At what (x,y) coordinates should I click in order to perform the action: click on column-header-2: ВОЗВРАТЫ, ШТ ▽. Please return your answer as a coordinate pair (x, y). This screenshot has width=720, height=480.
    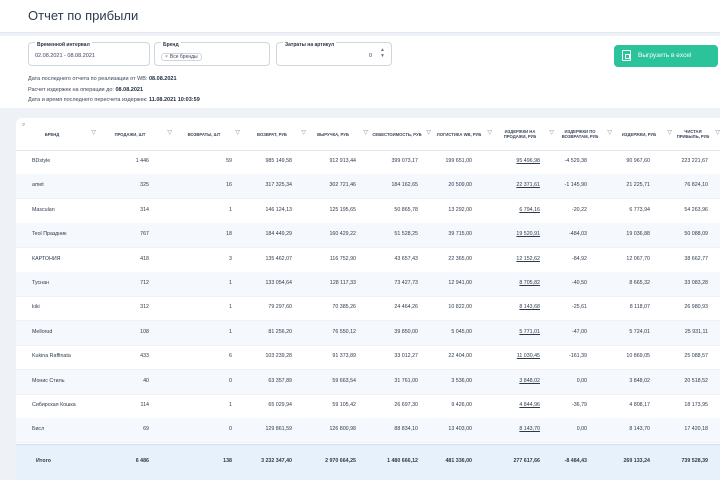
    Looking at the image, I should click on (208, 134).